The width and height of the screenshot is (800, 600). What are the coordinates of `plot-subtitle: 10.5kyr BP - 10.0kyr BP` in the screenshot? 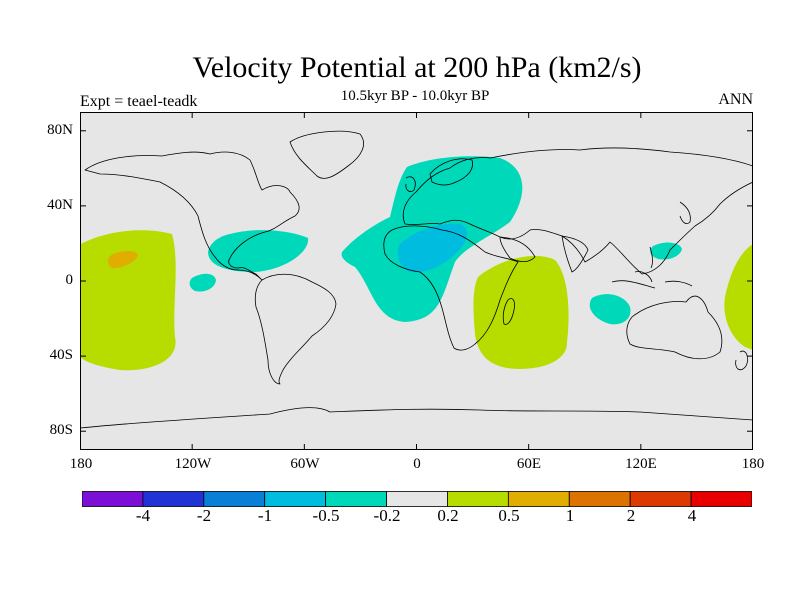 It's located at (415, 96).